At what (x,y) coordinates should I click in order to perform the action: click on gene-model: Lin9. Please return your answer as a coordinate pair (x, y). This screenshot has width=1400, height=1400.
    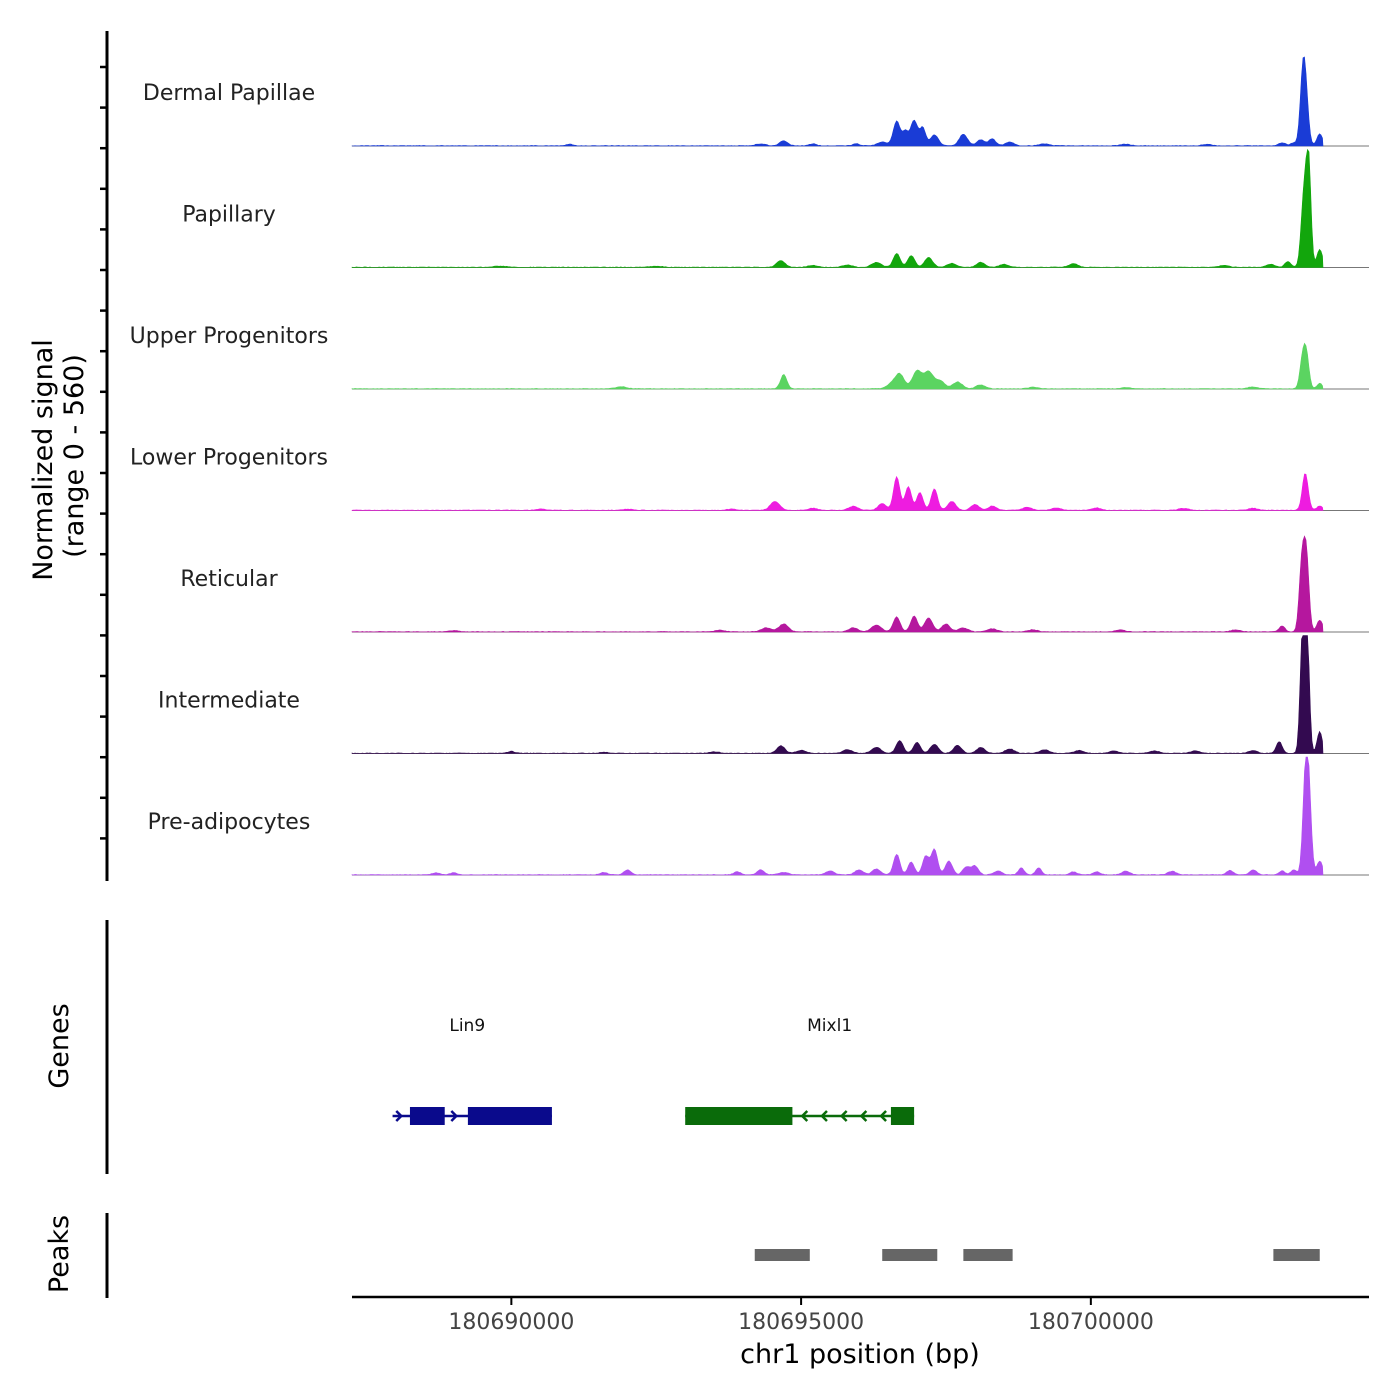
    Looking at the image, I should click on (472, 1070).